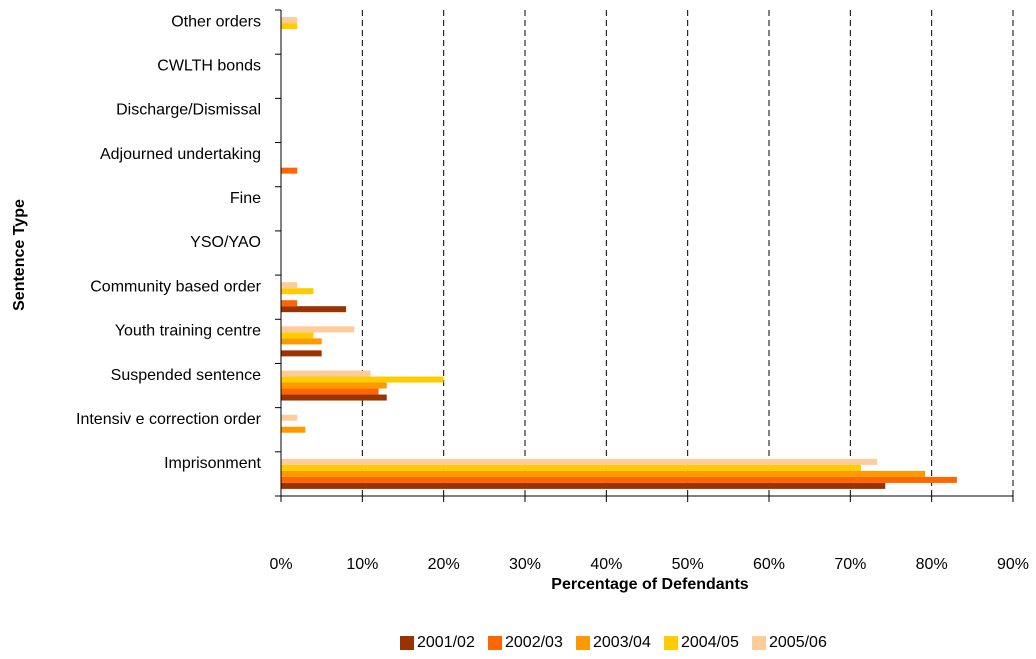 The height and width of the screenshot is (659, 1036). I want to click on legend-label: 2002/03, so click(534, 642).